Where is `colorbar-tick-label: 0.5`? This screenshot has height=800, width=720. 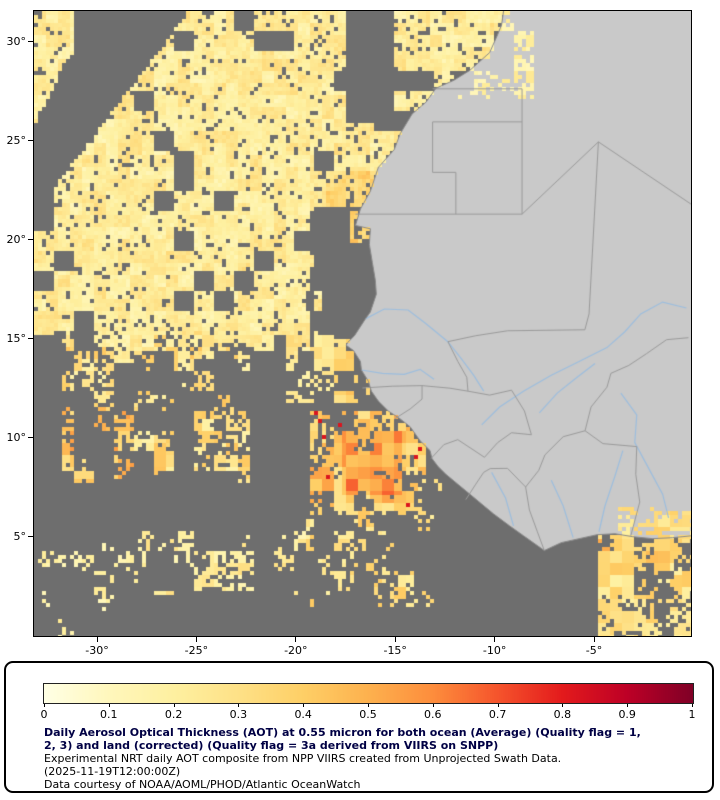 colorbar-tick-label: 0.5 is located at coordinates (368, 714).